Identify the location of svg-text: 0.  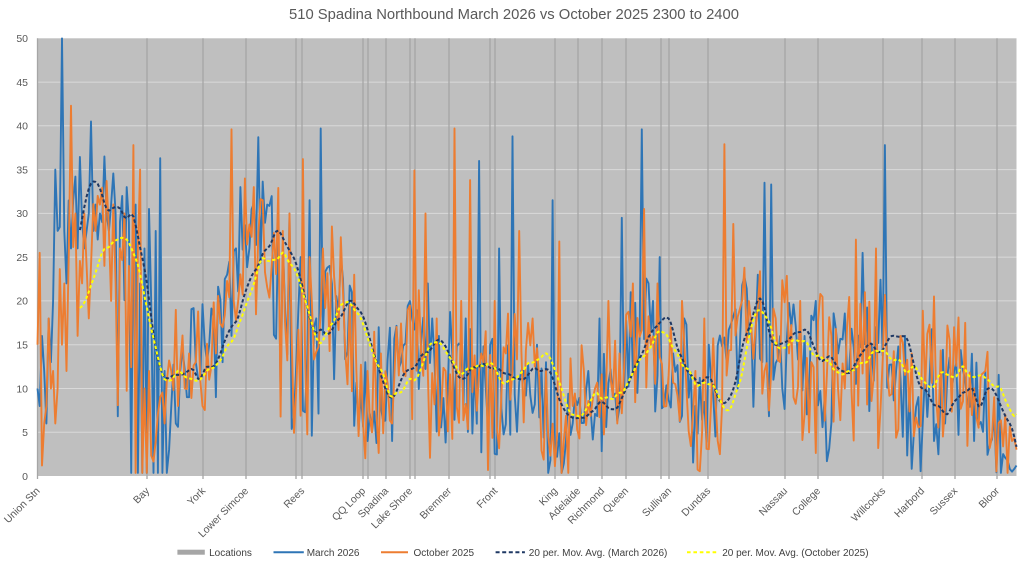
(25, 477).